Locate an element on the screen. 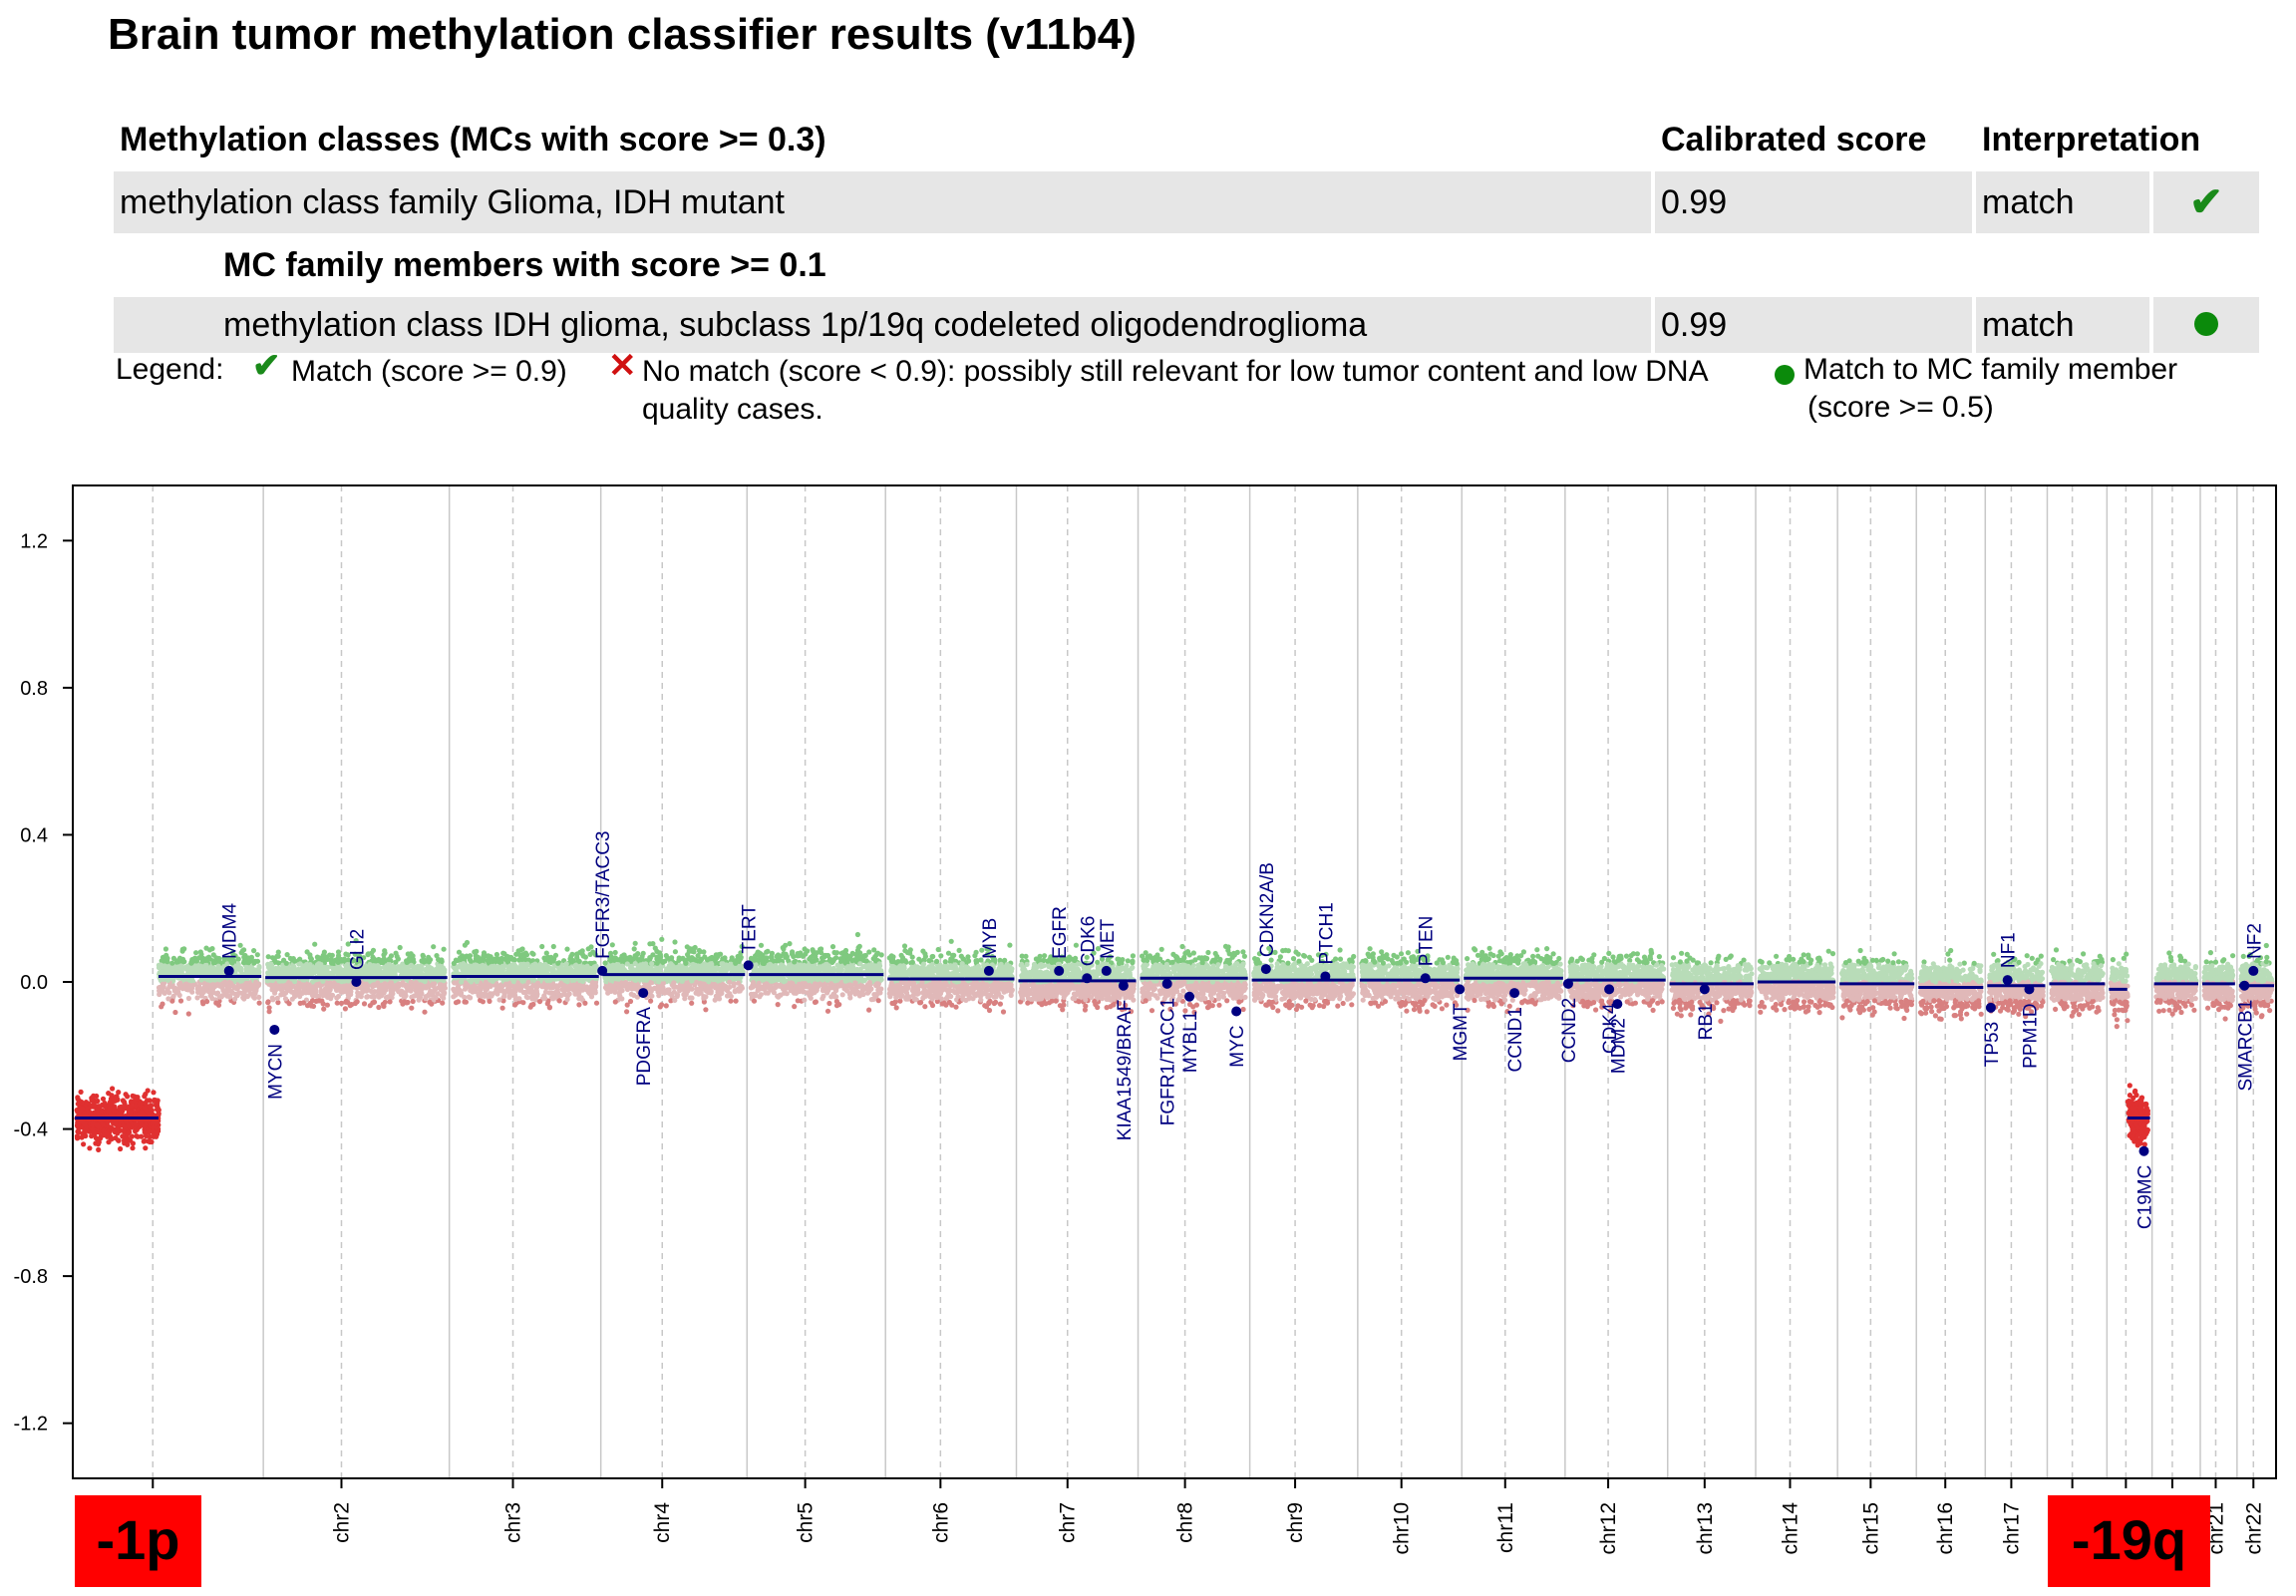 This screenshot has width=2296, height=1596. legend-family-text-1: Match to MC family member is located at coordinates (1991, 369).